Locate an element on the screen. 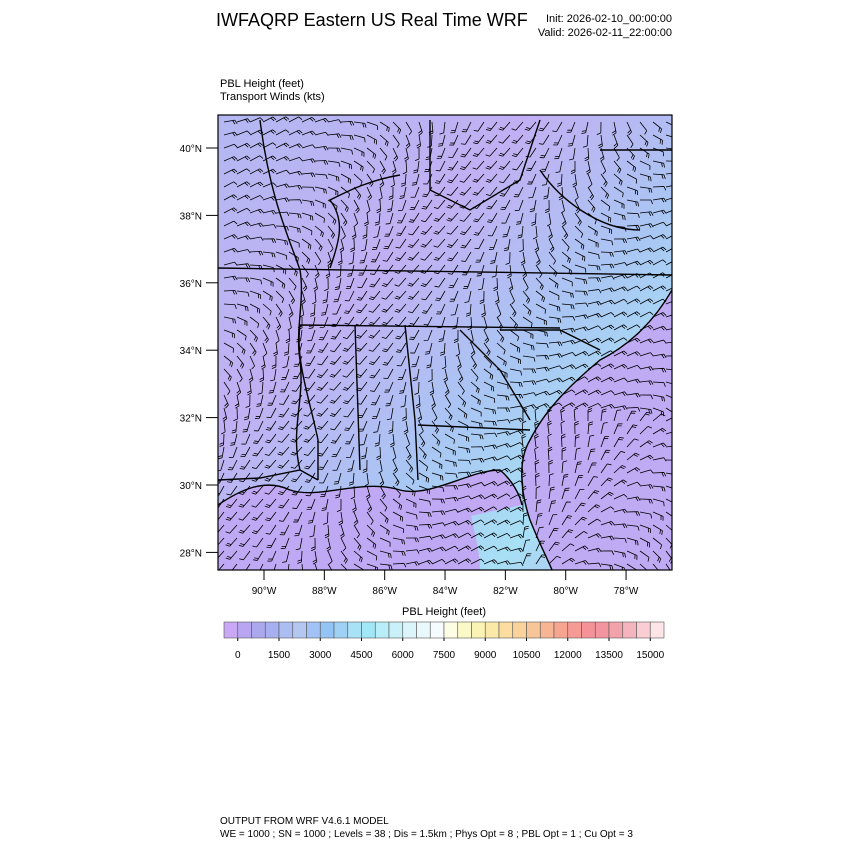 The width and height of the screenshot is (850, 855). init-time: Init: 2026-02-10_00:00:00 is located at coordinates (609, 19).